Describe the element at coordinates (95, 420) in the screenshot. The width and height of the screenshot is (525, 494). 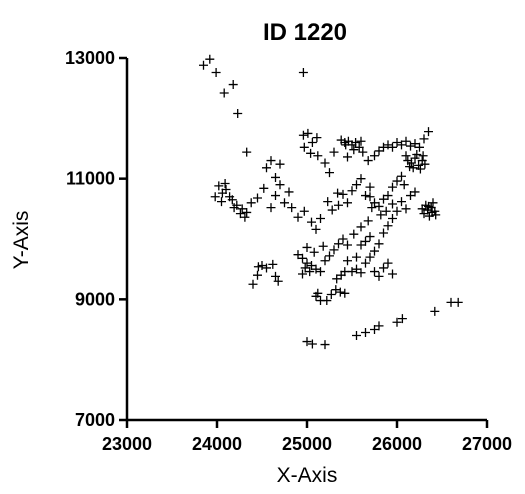
I see `y-tick-label: 7000` at that location.